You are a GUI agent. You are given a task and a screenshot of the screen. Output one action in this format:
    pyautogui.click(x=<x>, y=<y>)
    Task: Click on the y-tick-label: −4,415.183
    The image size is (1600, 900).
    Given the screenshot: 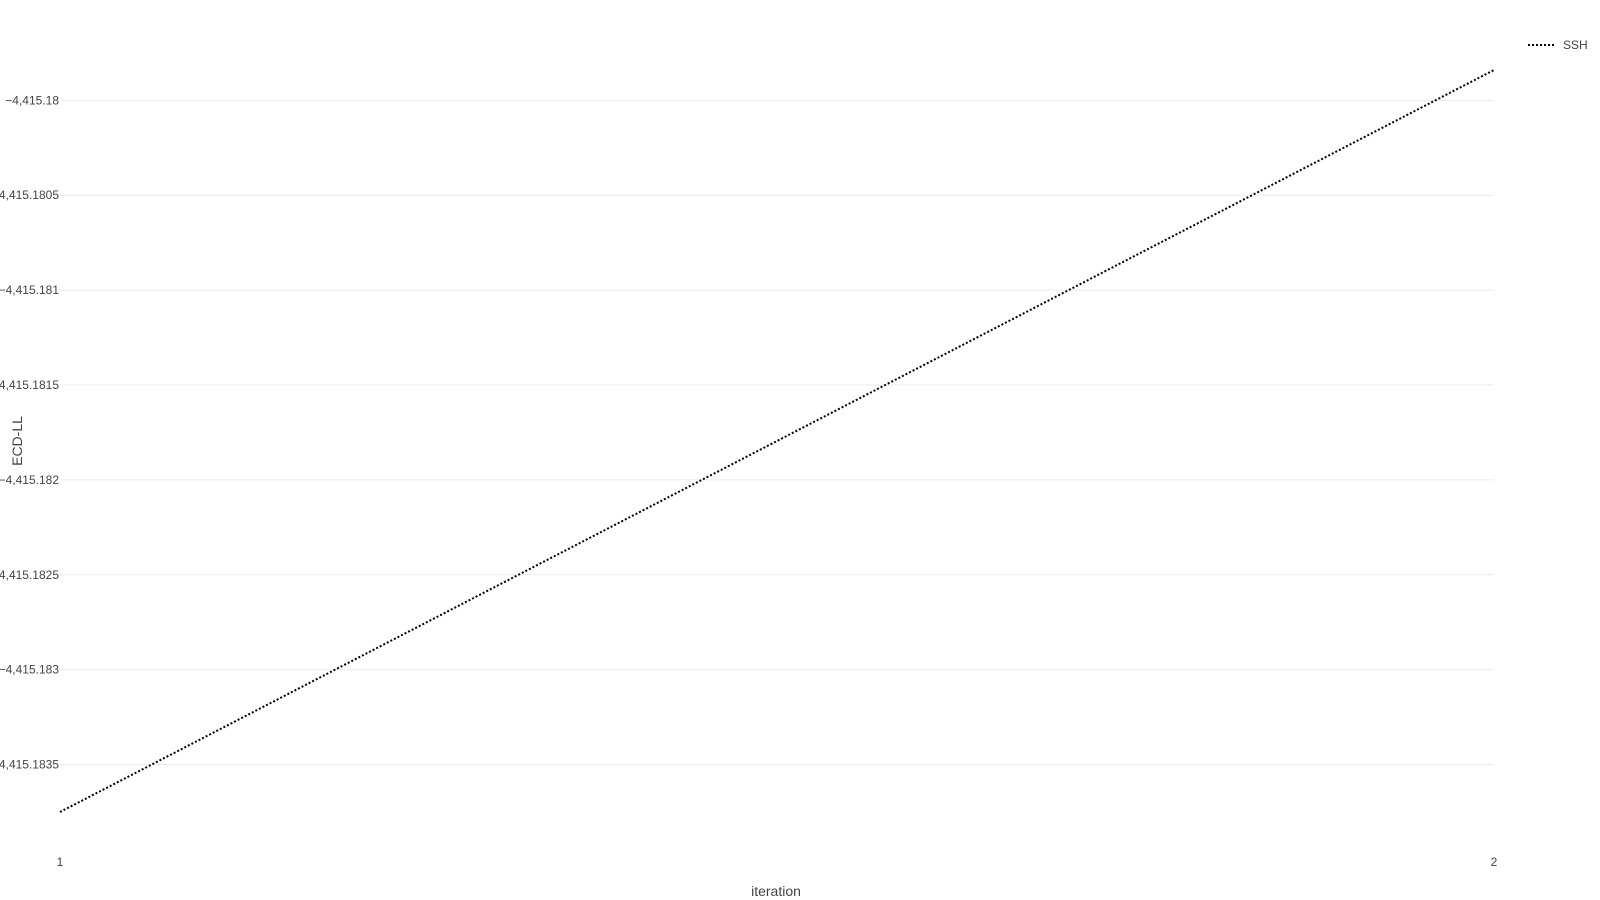 What is the action you would take?
    pyautogui.click(x=29, y=670)
    